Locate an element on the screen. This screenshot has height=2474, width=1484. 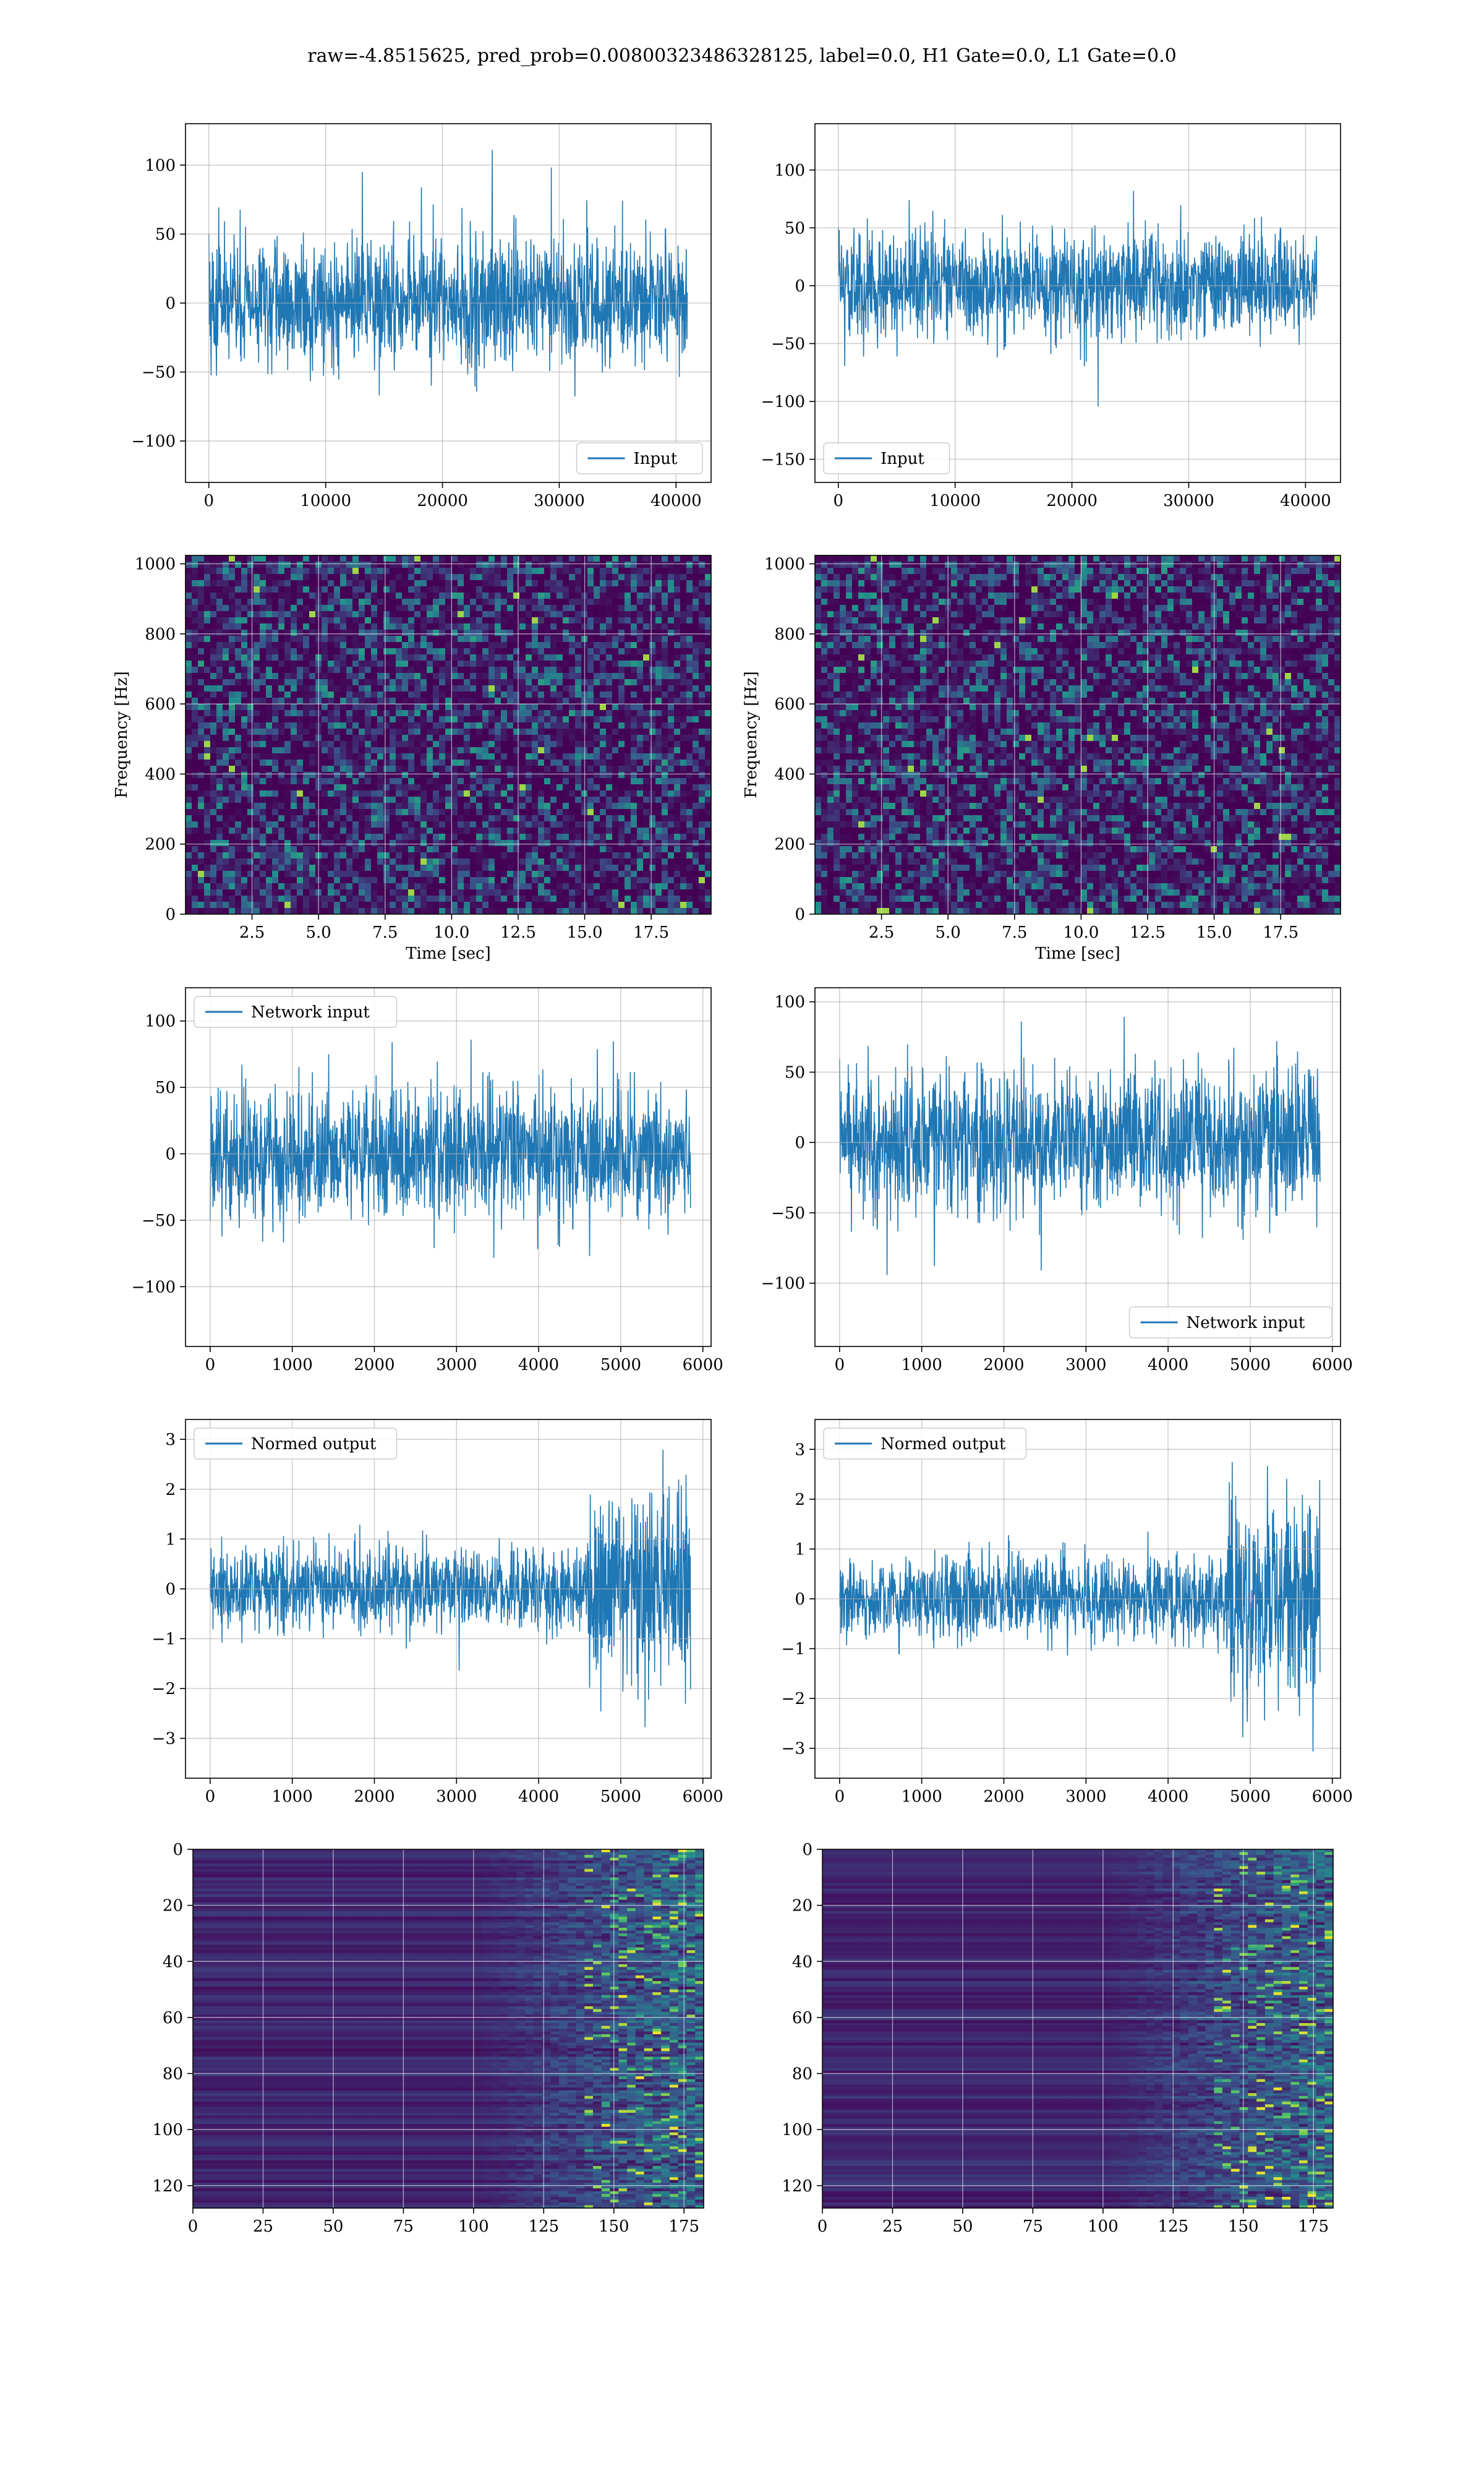
panel-row5-right: 0 25 50 75 100 125 150 175 0 20 40 60 80 100 120 is located at coordinates (1058, 2039).